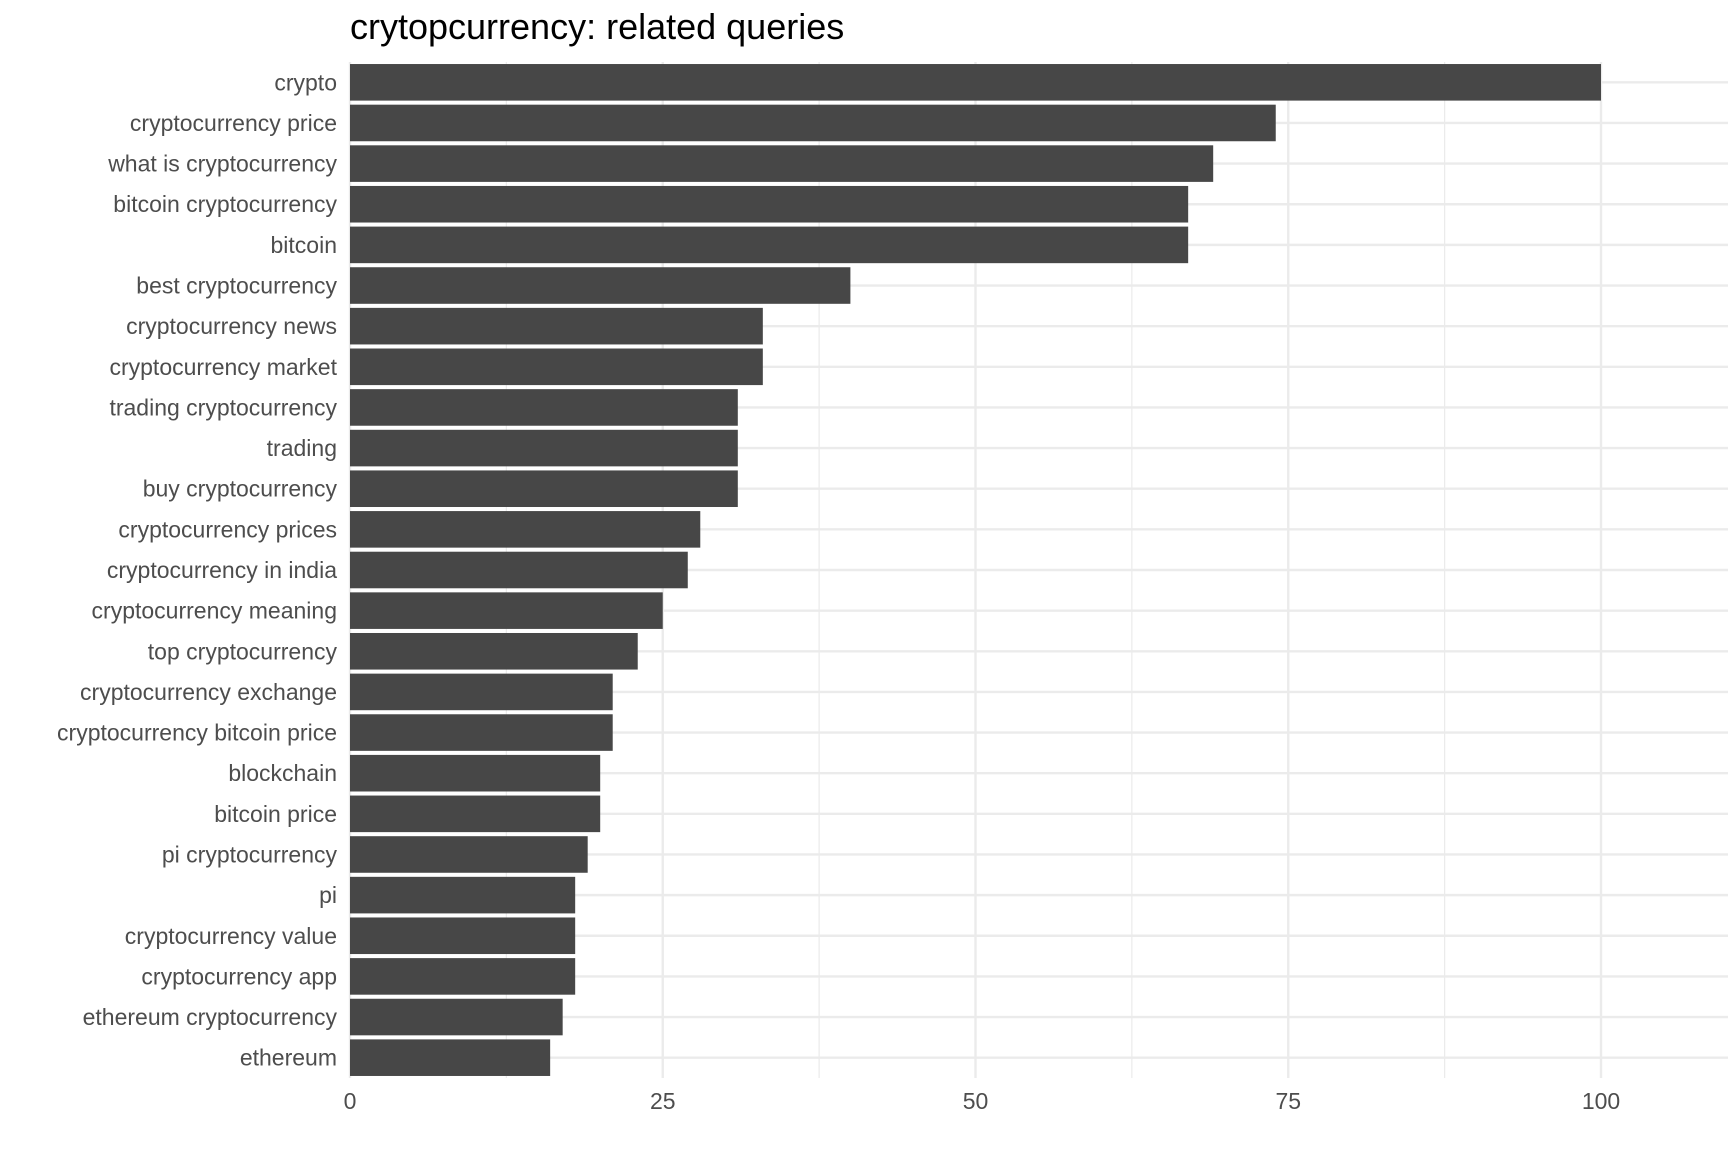 This screenshot has height=1157, width=1728. What do you see at coordinates (239, 976) in the screenshot?
I see `category-label: cryptocurrency app` at bounding box center [239, 976].